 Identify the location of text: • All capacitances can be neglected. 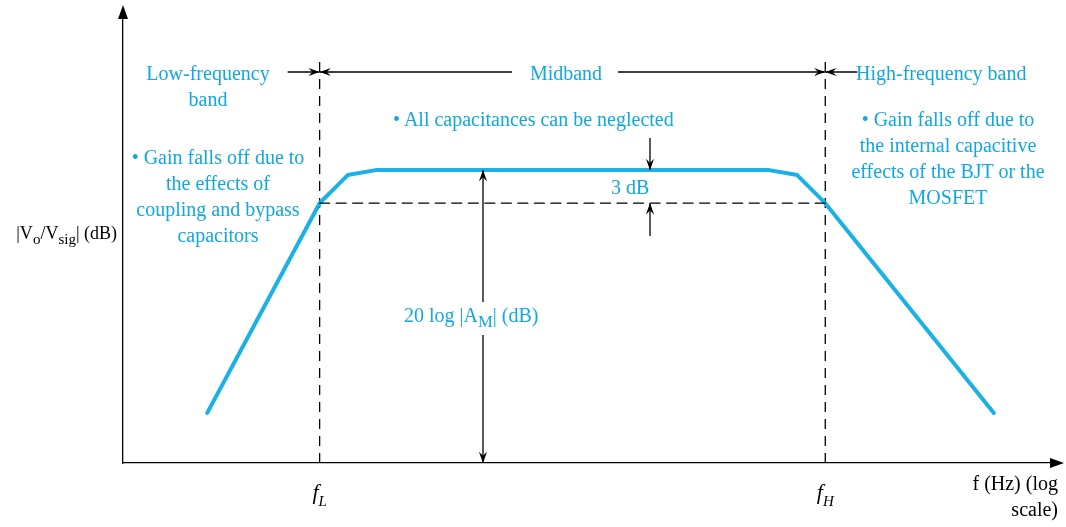
(533, 119).